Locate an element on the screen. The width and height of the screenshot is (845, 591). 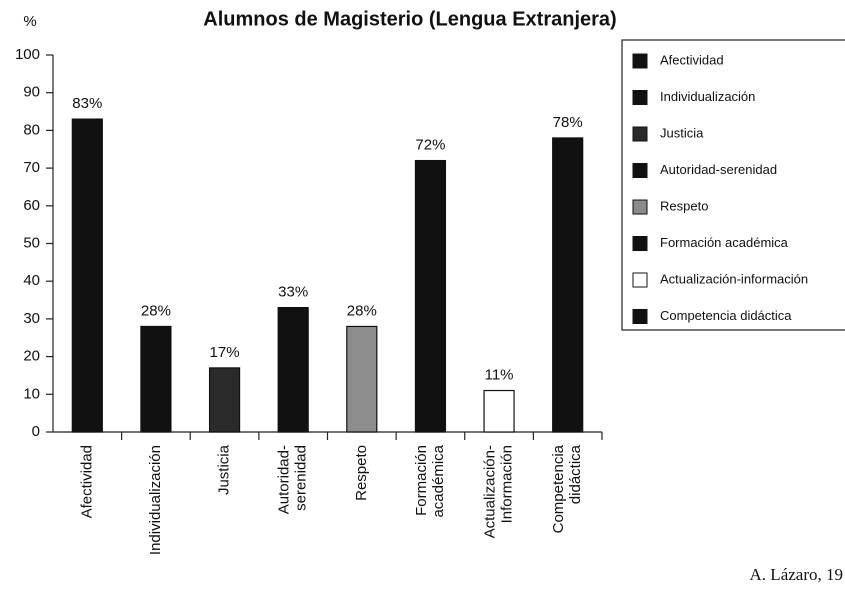
value-label: 17% is located at coordinates (225, 352).